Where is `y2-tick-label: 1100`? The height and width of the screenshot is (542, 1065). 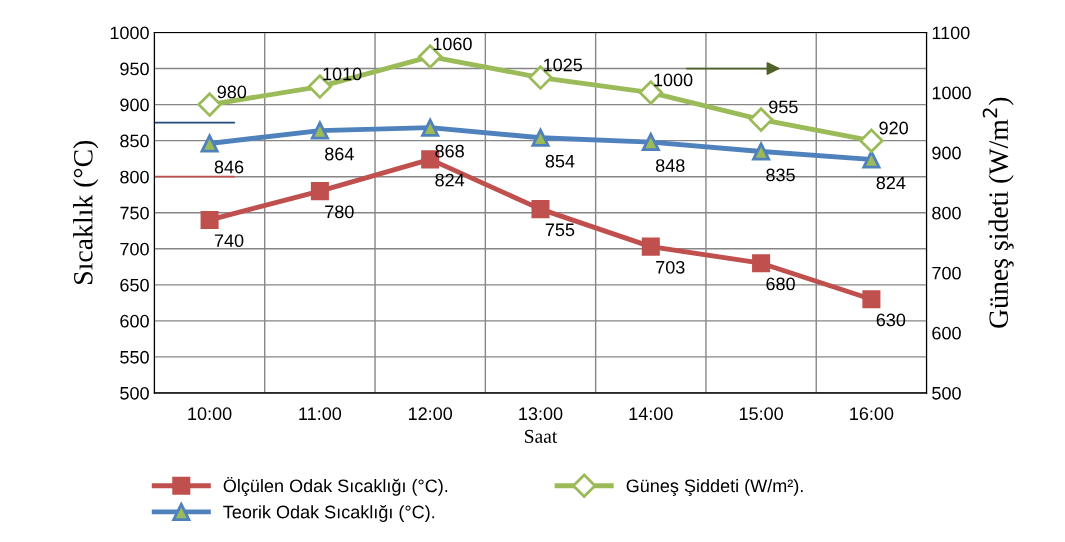 y2-tick-label: 1100 is located at coordinates (951, 33).